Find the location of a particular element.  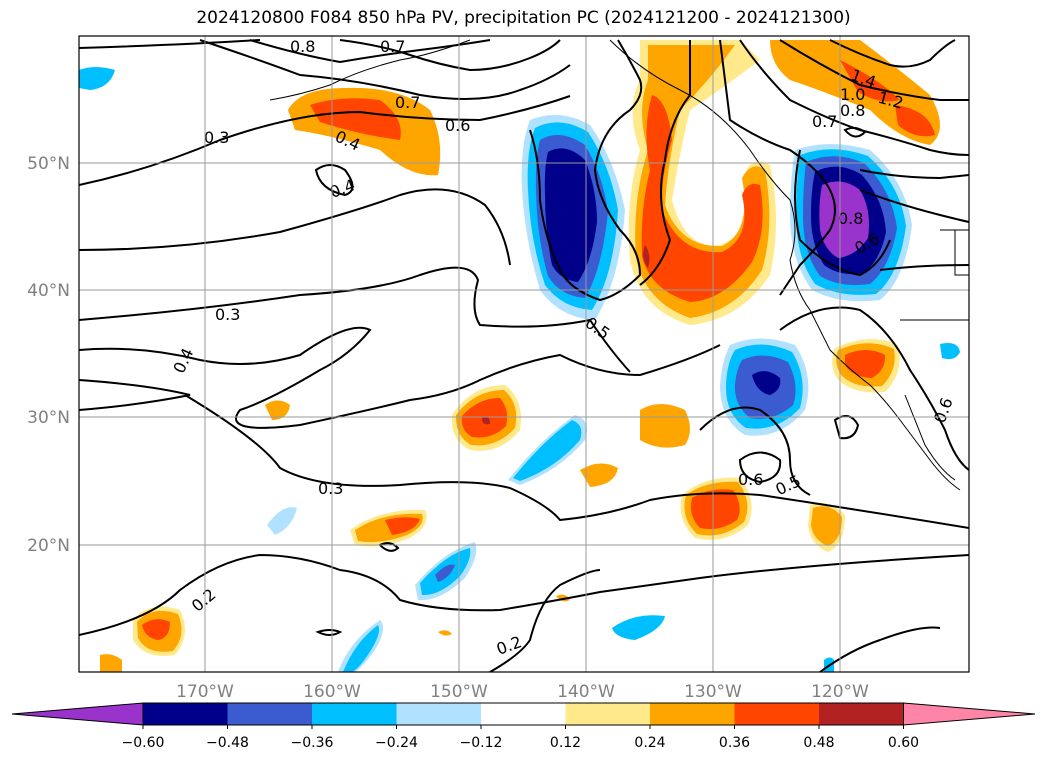

lon-tick-label: 130°W is located at coordinates (713, 692).